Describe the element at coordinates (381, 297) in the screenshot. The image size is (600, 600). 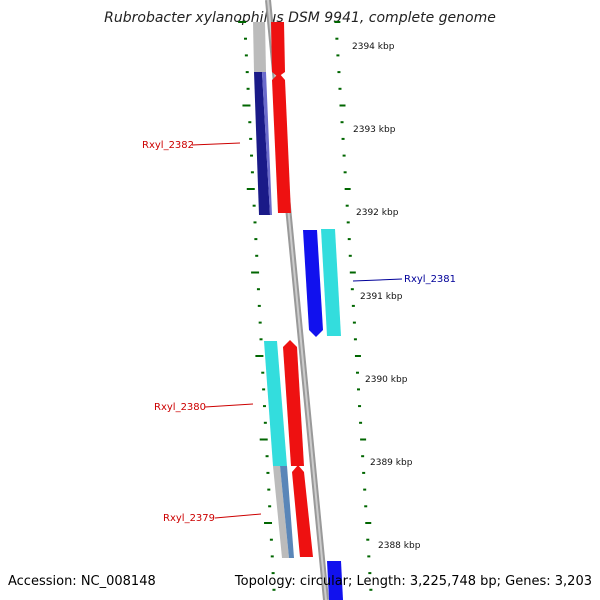
I see `ruler-label-2391: 2391 kbp` at that location.